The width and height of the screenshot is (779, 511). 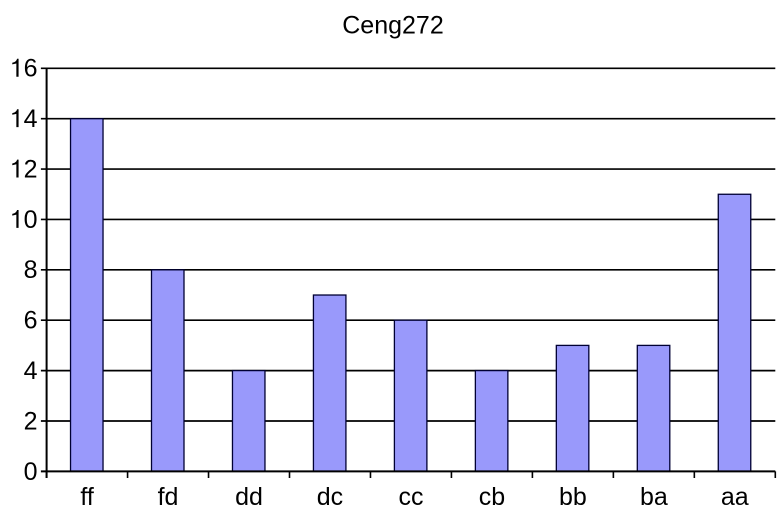 I want to click on svg-text: cb, so click(x=492, y=497).